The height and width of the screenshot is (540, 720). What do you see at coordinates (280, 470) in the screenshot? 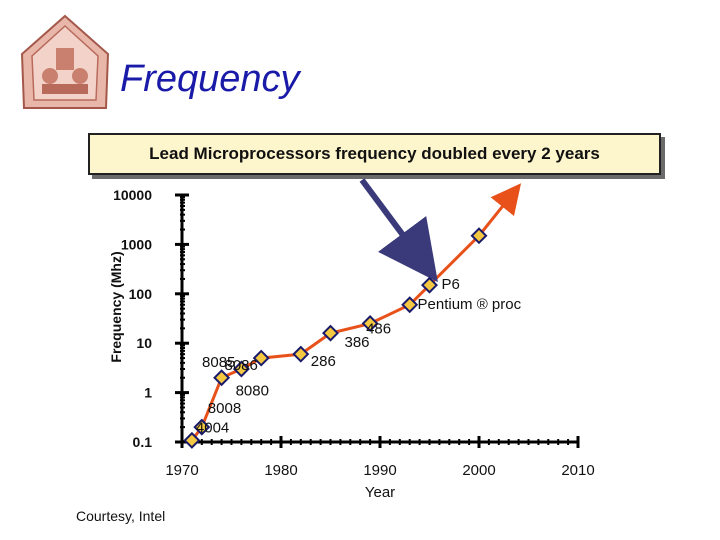
I see `x-tick-label: 1980` at bounding box center [280, 470].